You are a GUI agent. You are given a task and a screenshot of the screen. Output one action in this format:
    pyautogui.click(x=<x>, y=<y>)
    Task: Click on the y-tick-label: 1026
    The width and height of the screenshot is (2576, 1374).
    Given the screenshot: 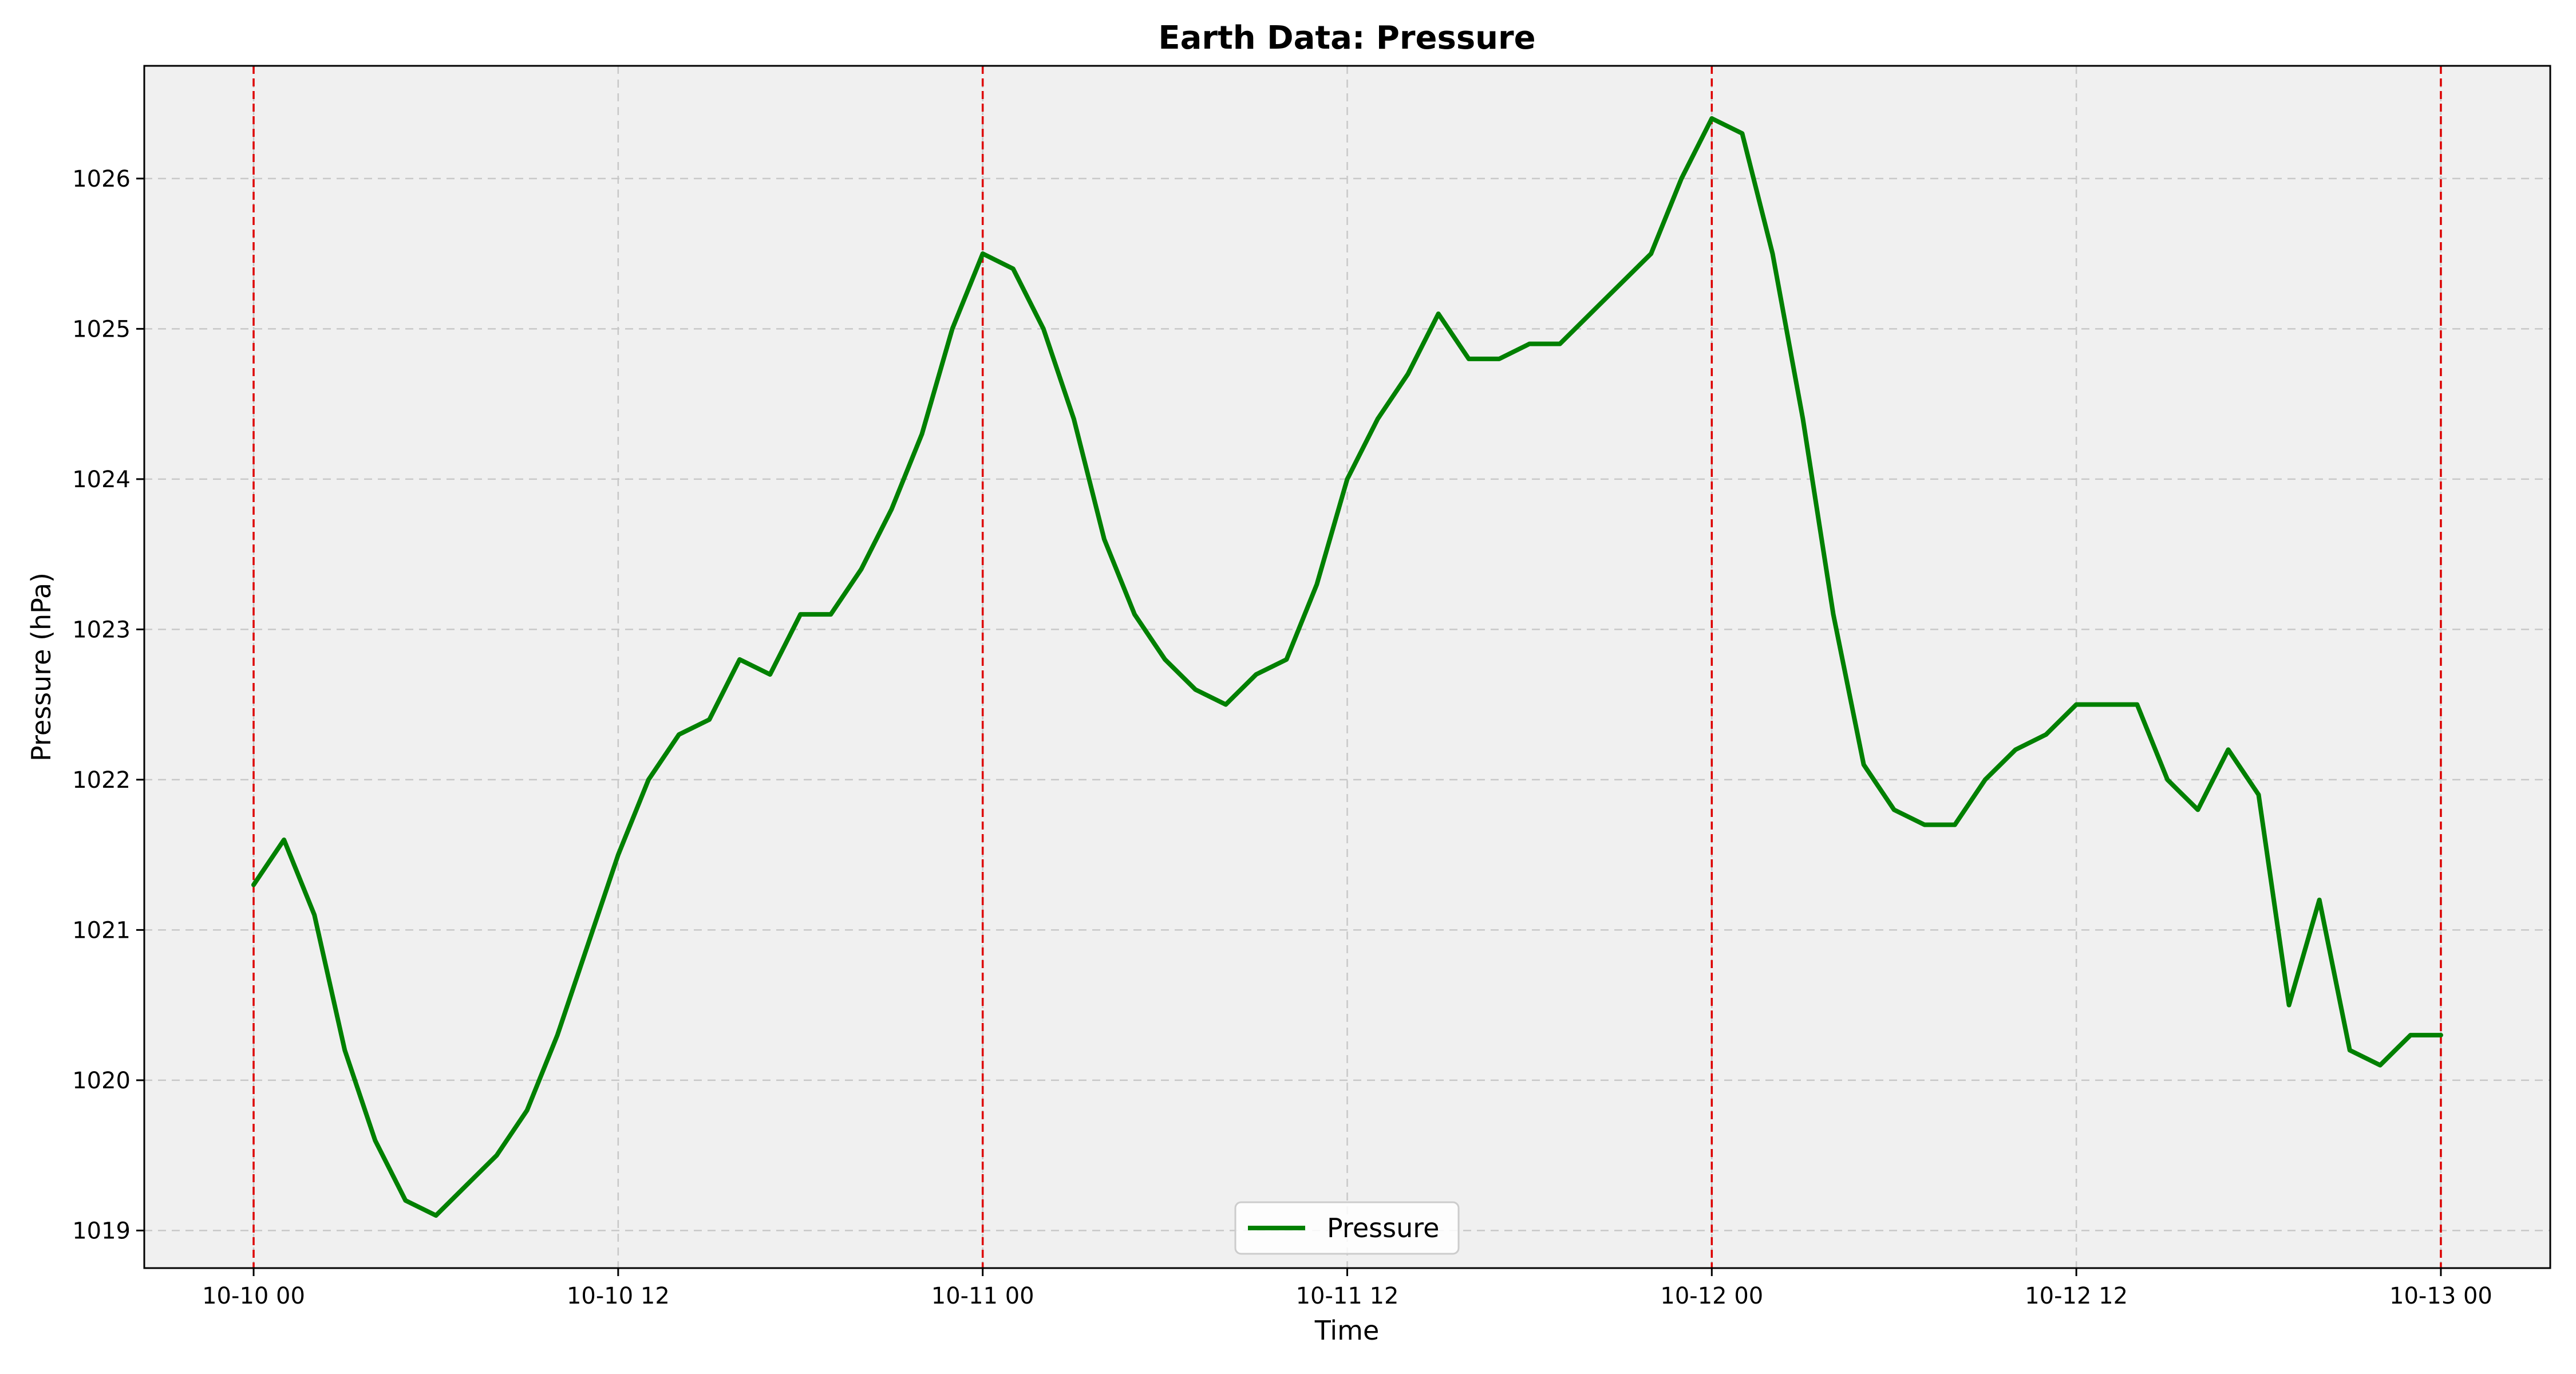 What is the action you would take?
    pyautogui.click(x=101, y=179)
    